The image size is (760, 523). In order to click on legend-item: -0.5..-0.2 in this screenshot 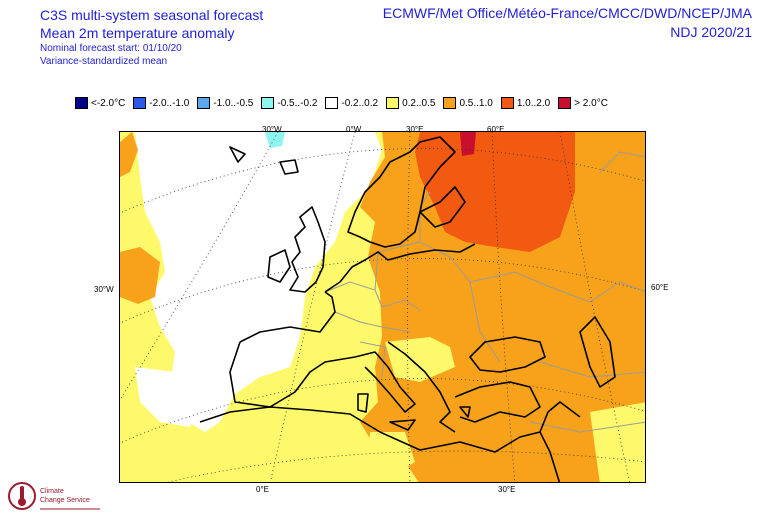, I will do `click(289, 103)`.